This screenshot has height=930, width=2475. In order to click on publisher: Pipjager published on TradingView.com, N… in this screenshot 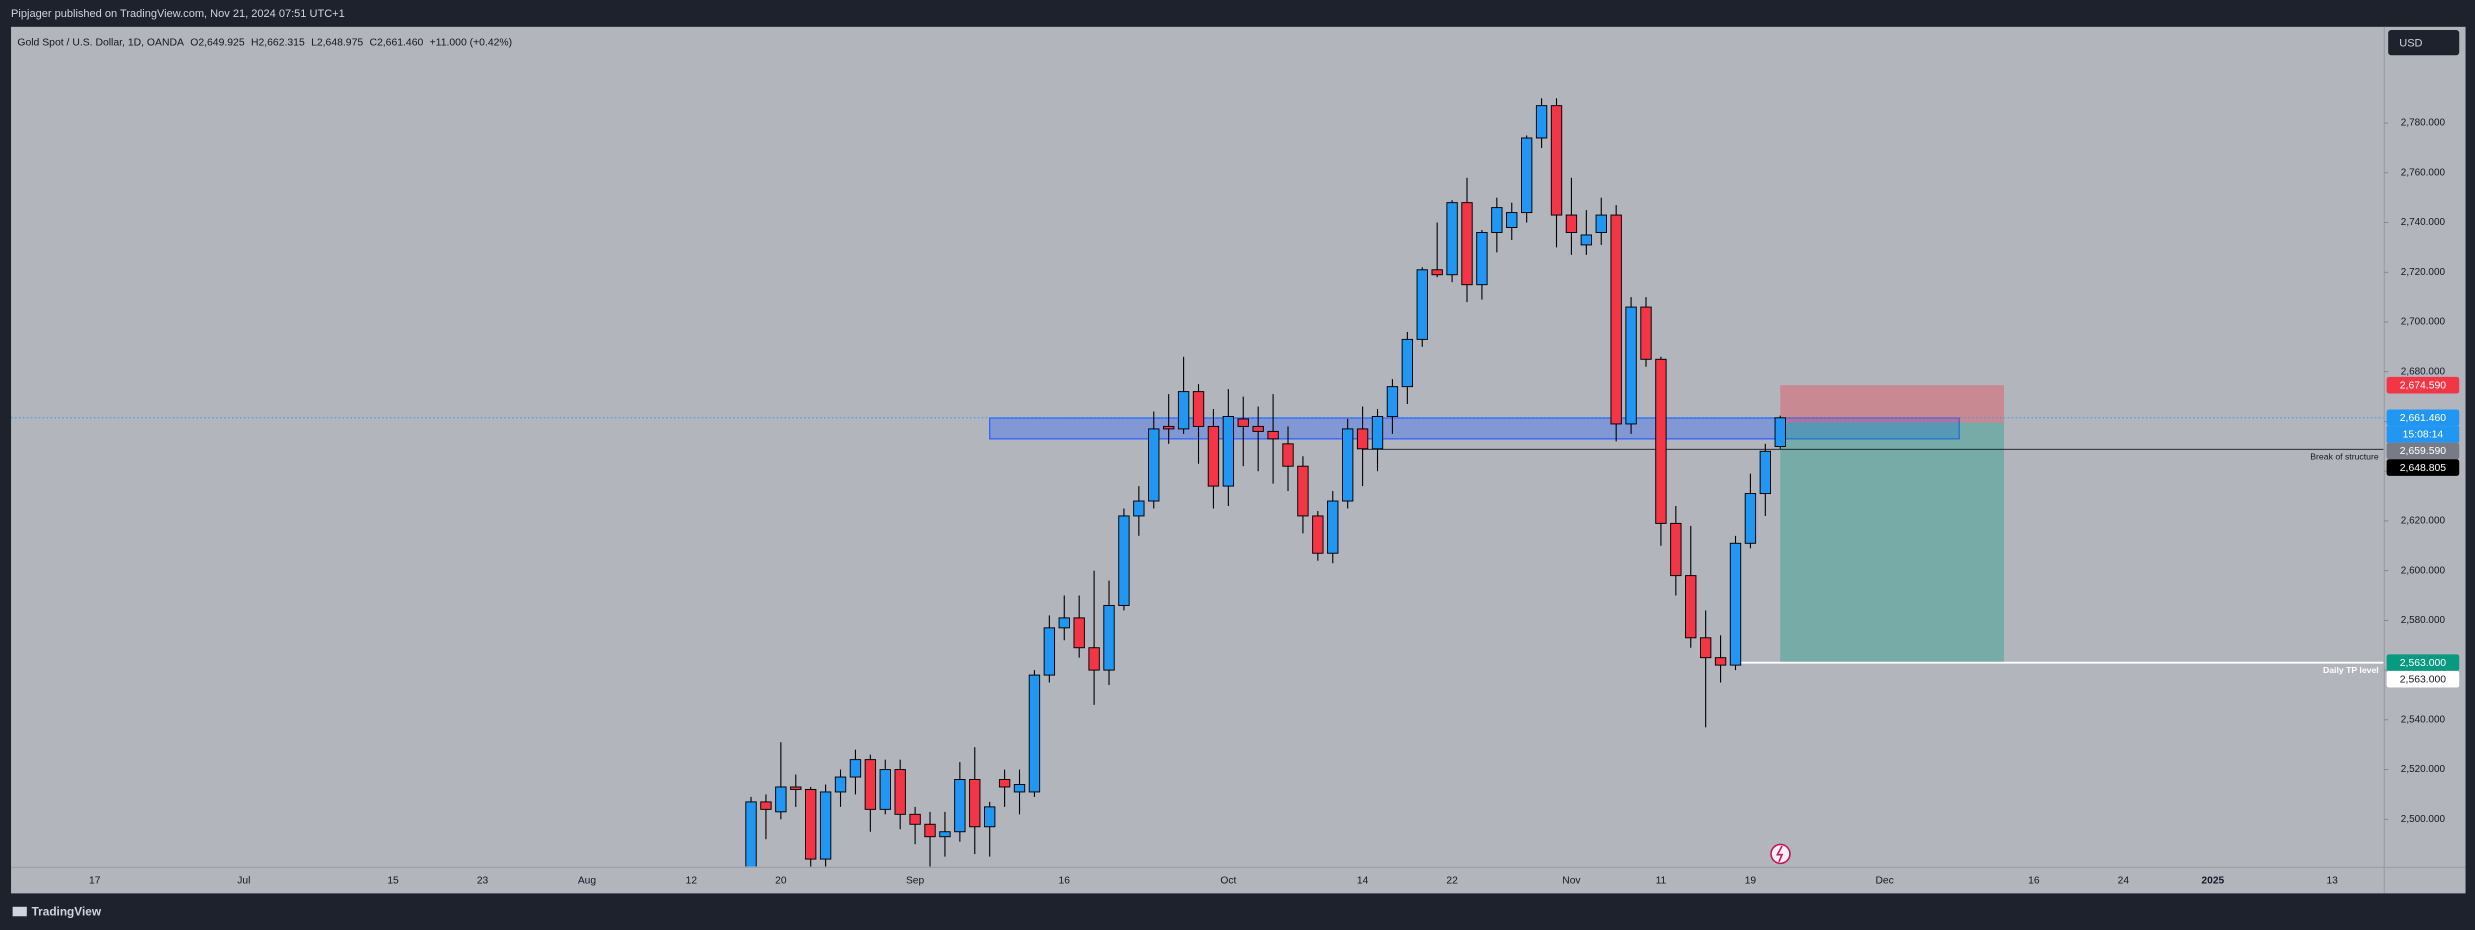, I will do `click(178, 14)`.